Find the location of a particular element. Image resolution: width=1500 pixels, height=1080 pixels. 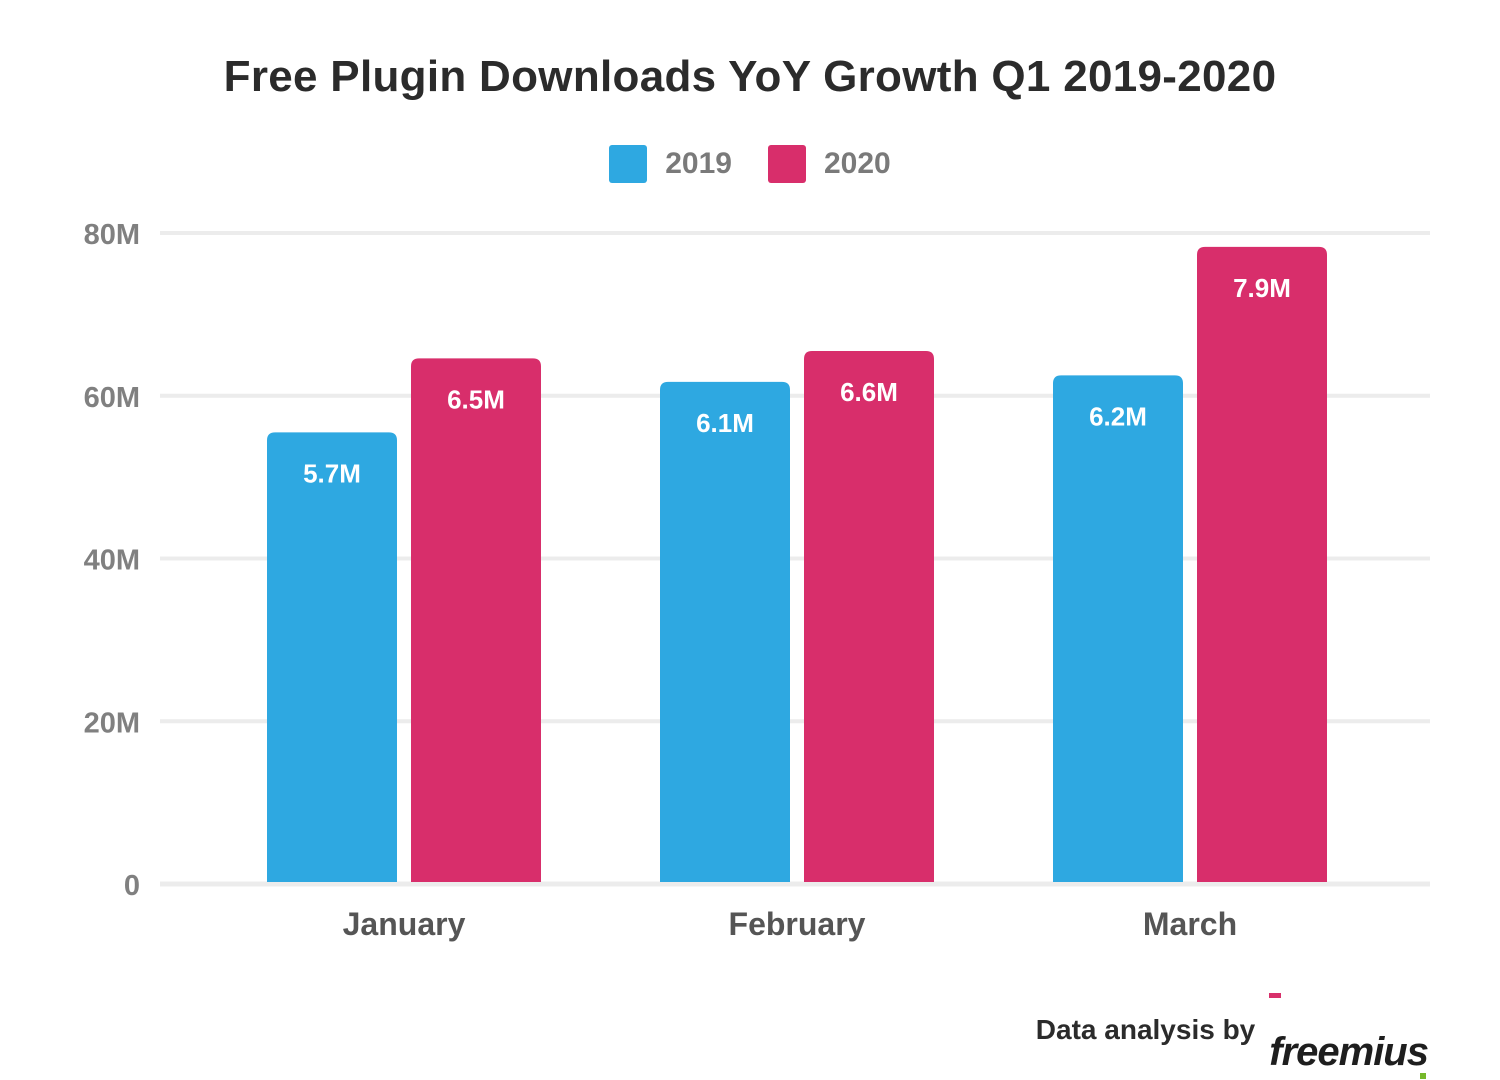

bar-2020-march is located at coordinates (1262, 564).